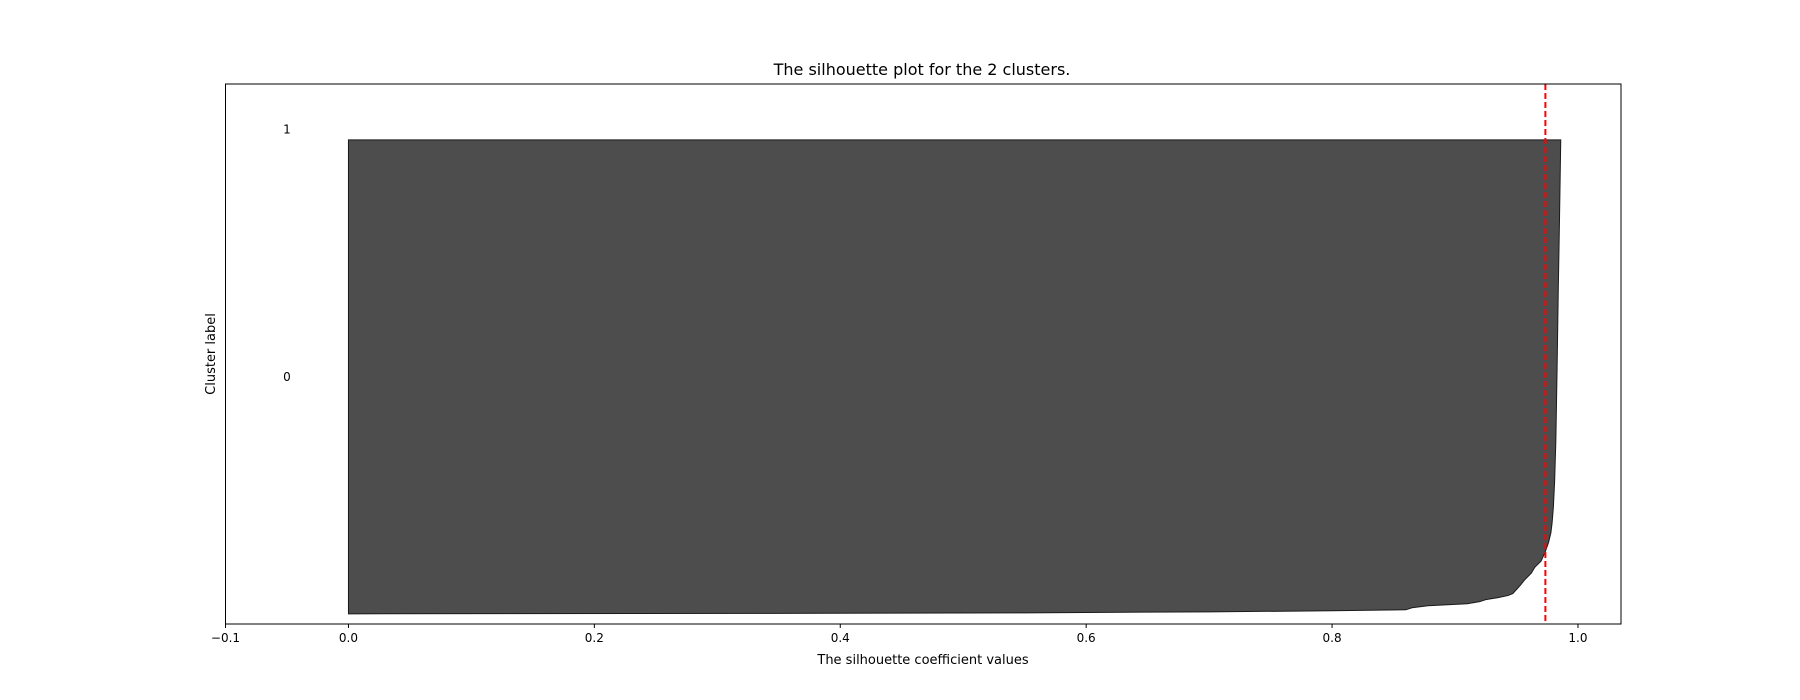 The image size is (1800, 700). Describe the element at coordinates (1577, 638) in the screenshot. I see `x-tick-label: 1.0` at that location.